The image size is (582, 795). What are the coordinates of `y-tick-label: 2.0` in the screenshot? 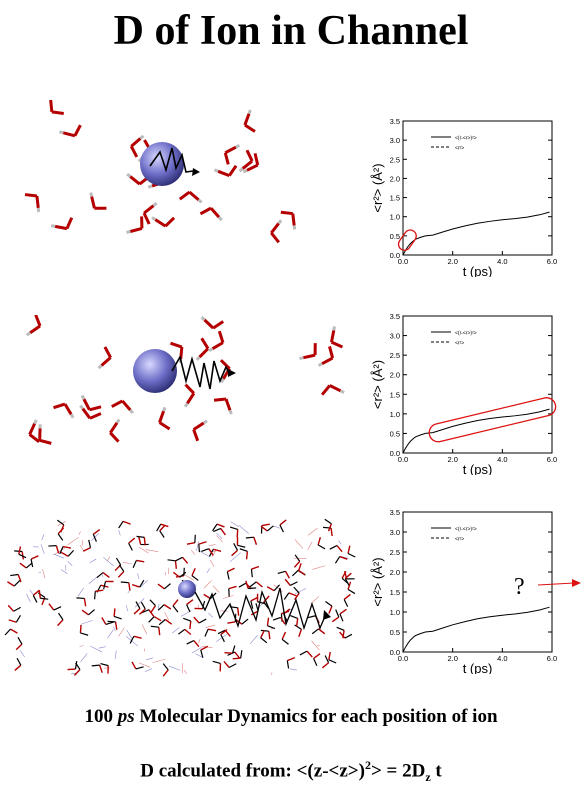 It's located at (395, 572).